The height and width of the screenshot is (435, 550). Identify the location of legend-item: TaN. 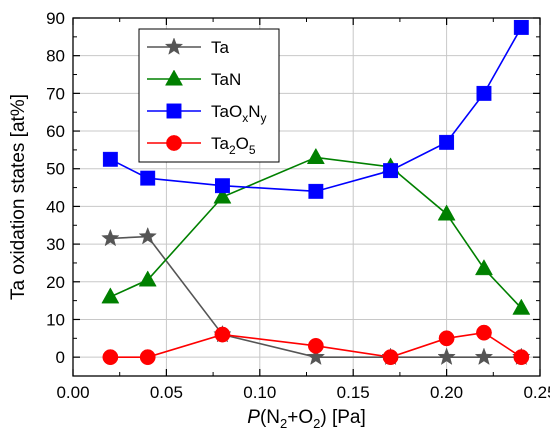
(194, 79).